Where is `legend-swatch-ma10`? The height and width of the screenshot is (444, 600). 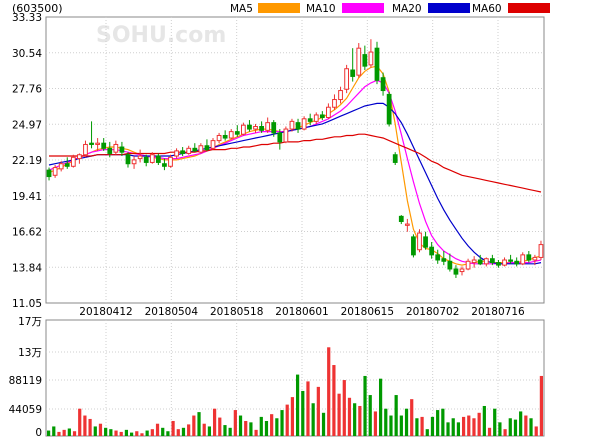
legend-swatch-ma10 is located at coordinates (363, 8).